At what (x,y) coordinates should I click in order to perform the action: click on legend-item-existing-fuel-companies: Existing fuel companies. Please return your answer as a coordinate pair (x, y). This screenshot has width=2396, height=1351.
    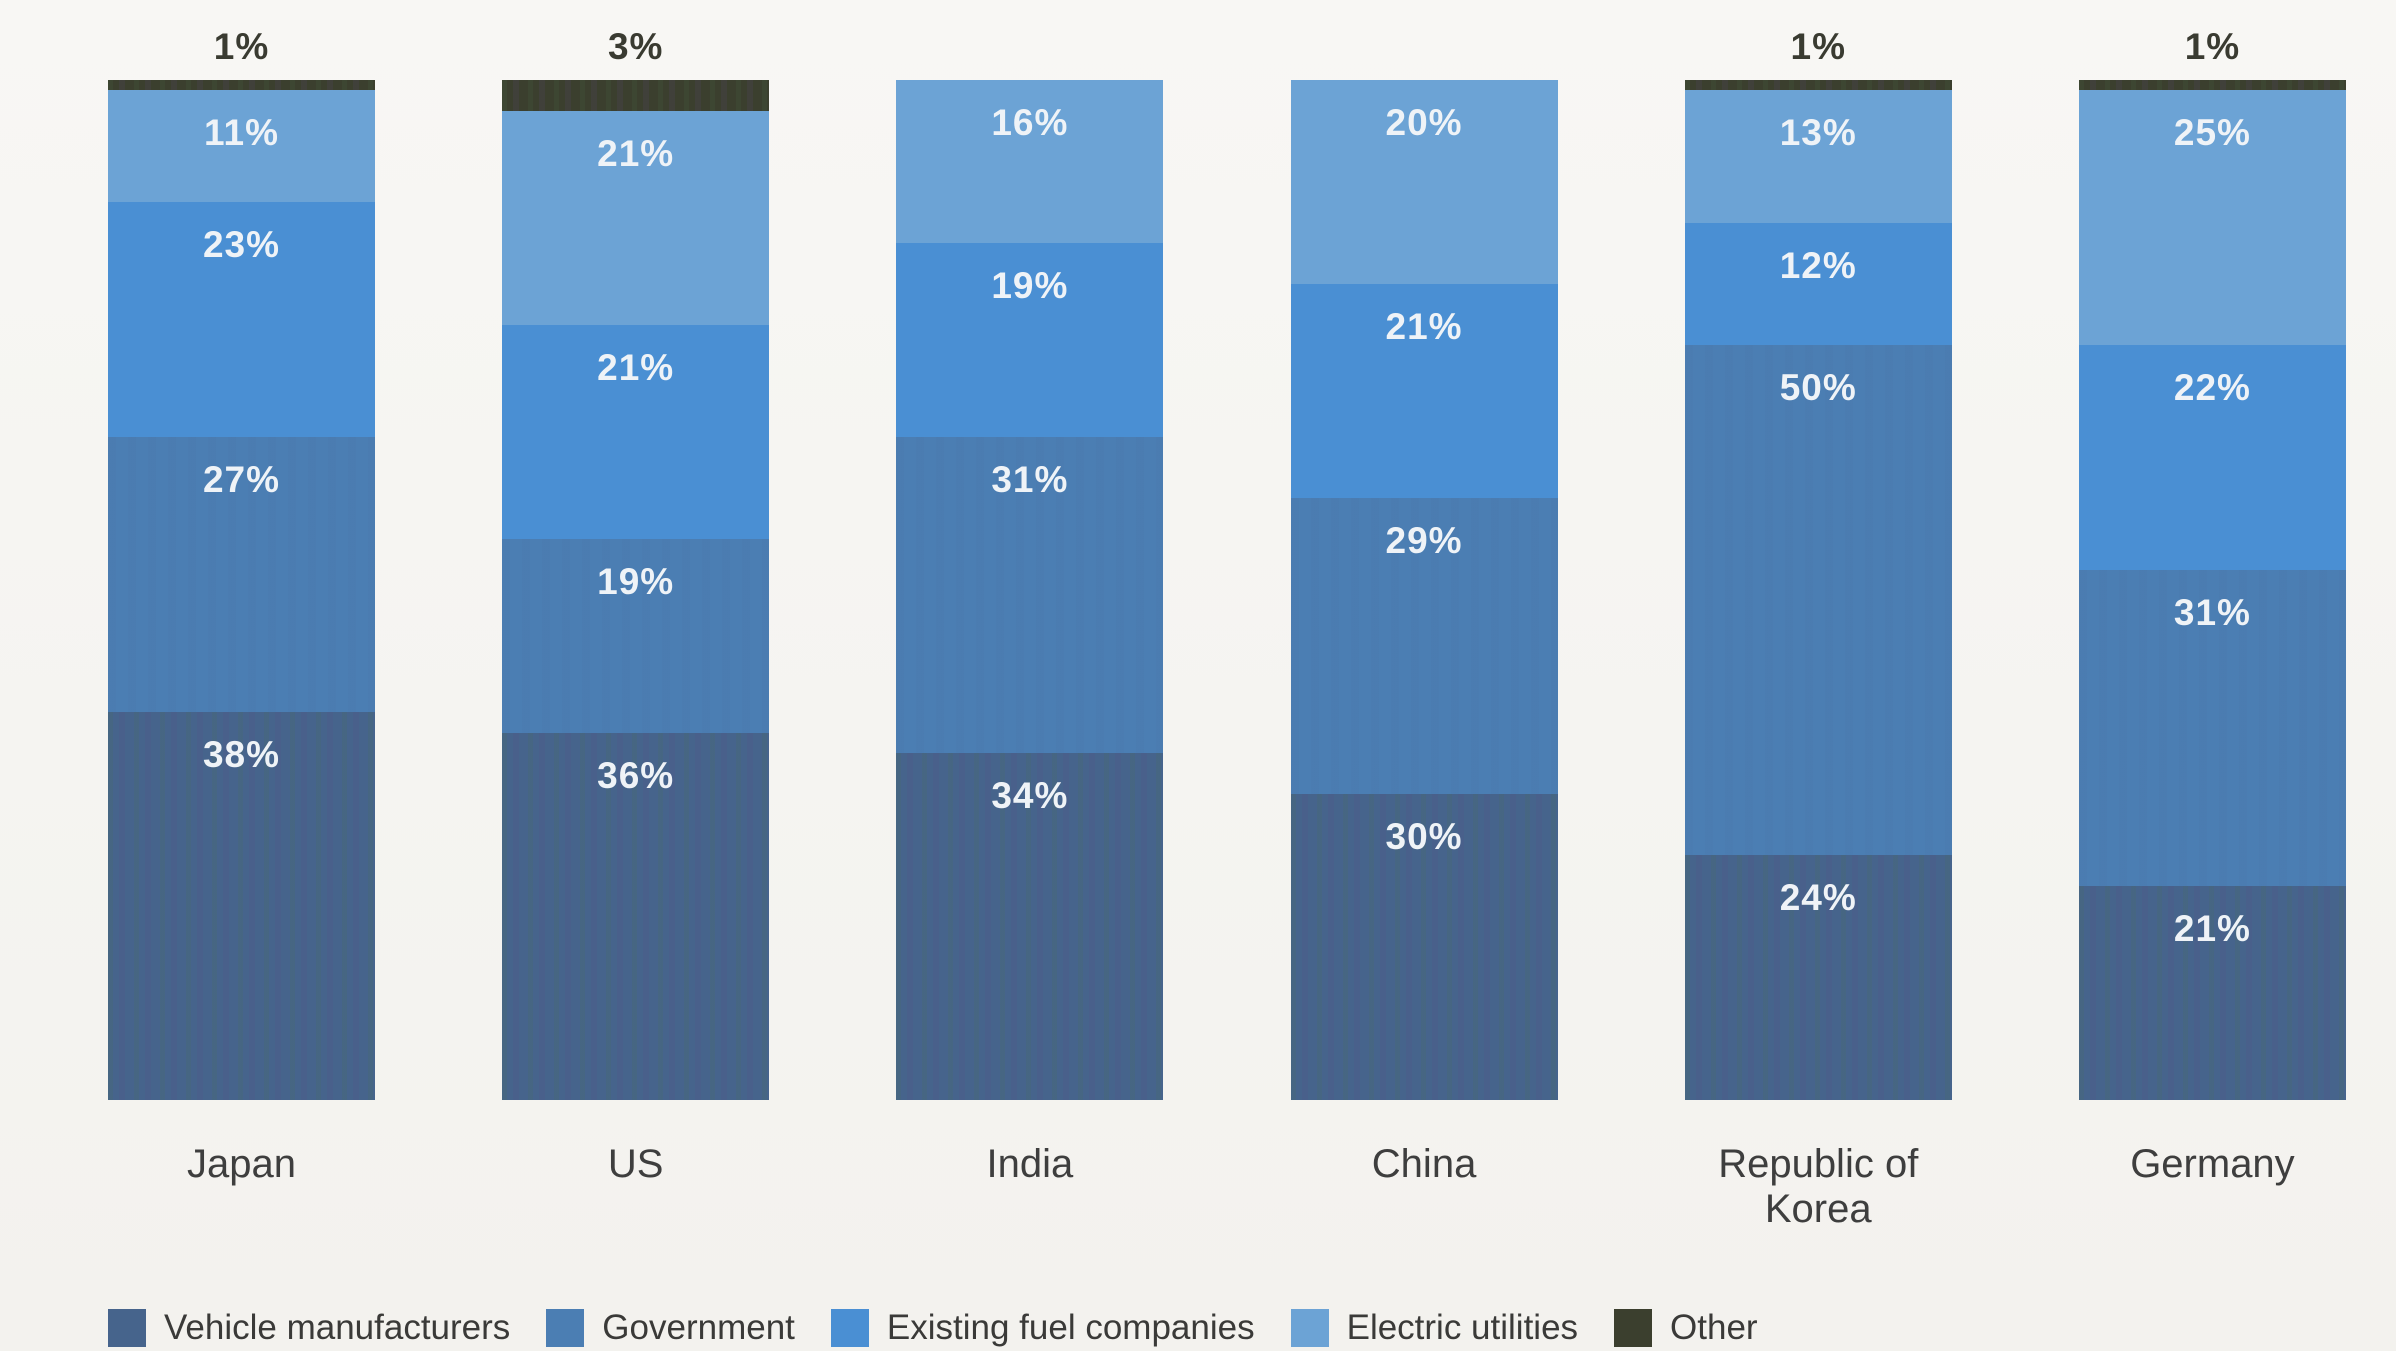
    Looking at the image, I should click on (1042, 1328).